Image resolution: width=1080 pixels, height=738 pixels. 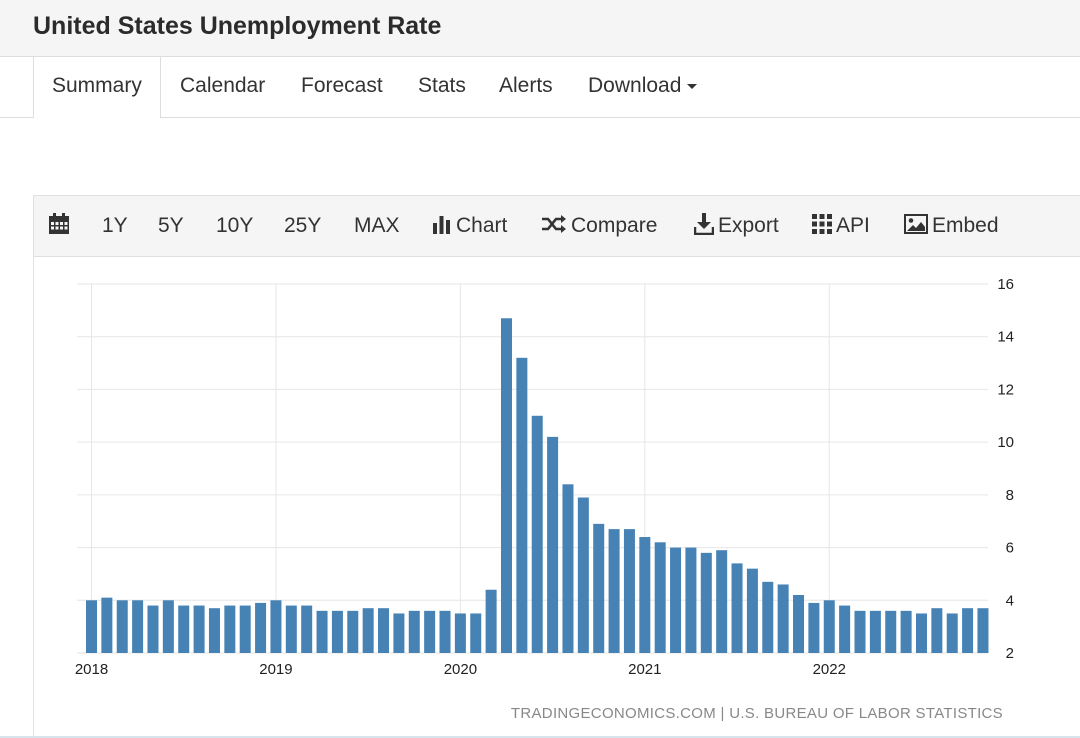 What do you see at coordinates (853, 225) in the screenshot?
I see `api-button-label: API` at bounding box center [853, 225].